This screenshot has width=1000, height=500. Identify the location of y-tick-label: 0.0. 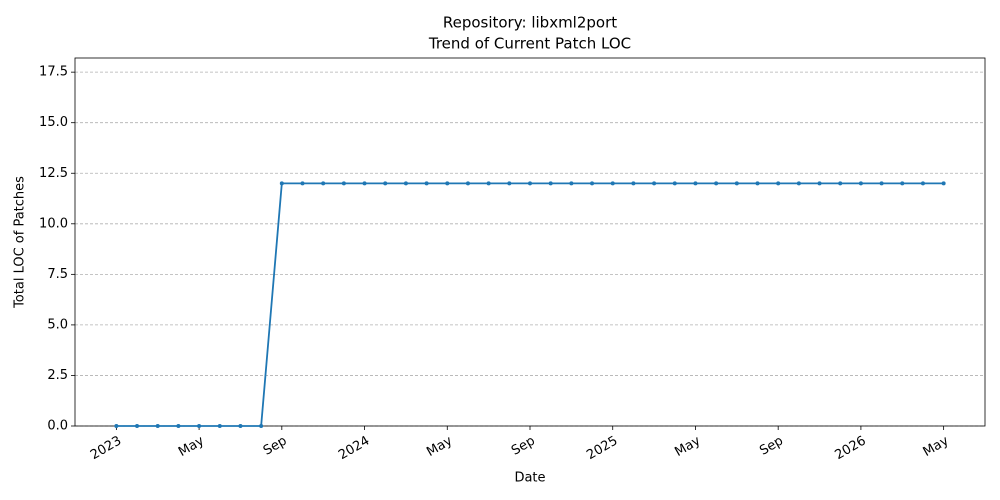
(57, 426).